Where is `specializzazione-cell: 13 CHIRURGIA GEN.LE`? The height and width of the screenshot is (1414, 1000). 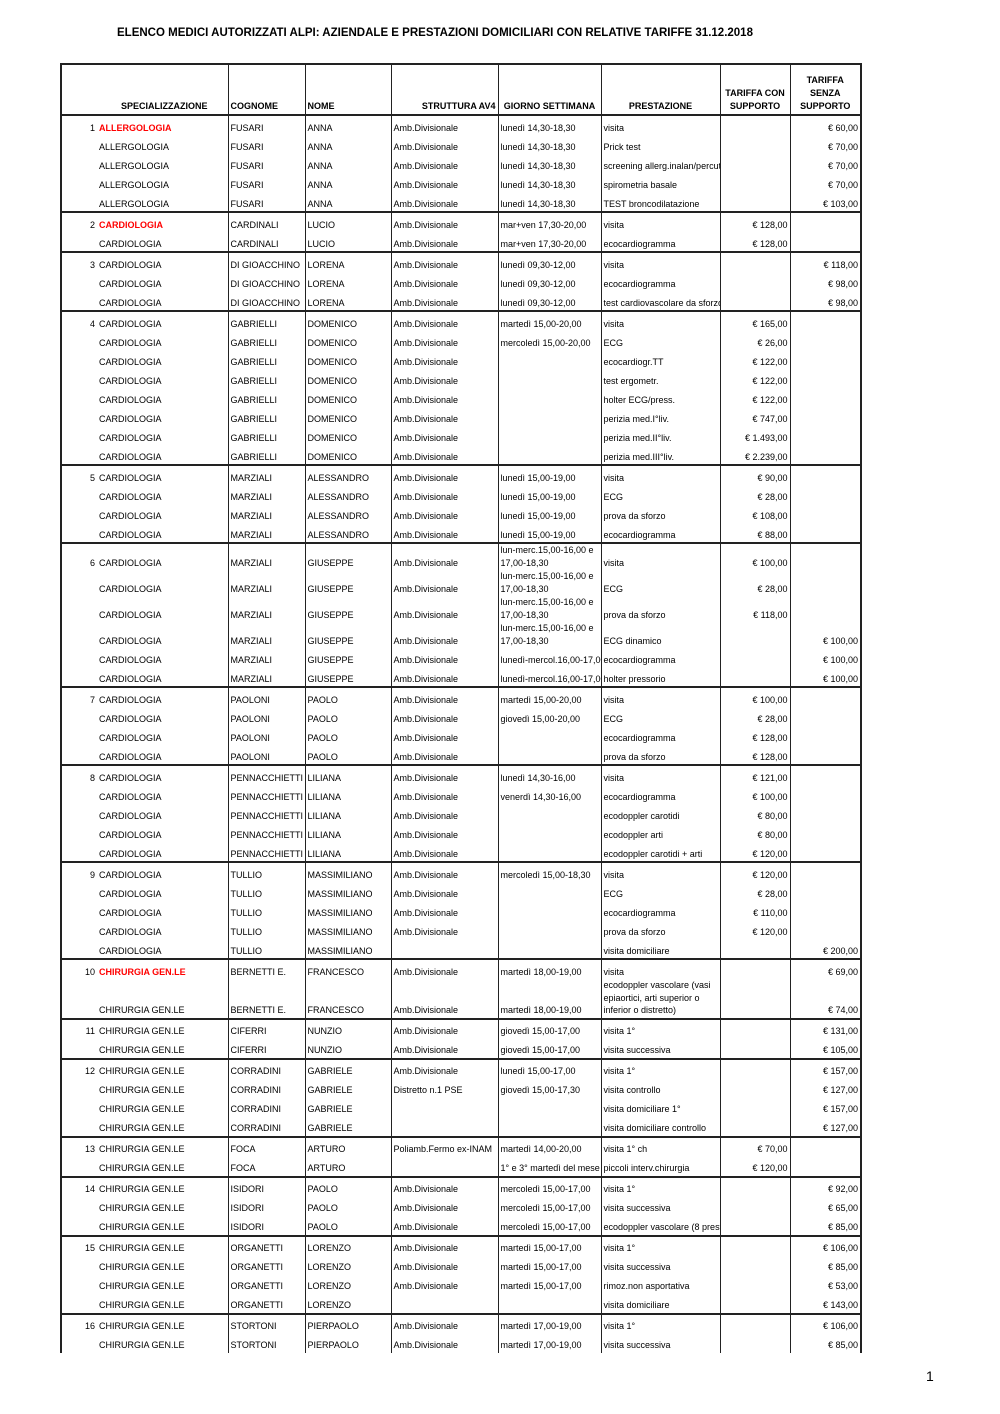 specializzazione-cell: 13 CHIRURGIA GEN.LE is located at coordinates (144, 1146).